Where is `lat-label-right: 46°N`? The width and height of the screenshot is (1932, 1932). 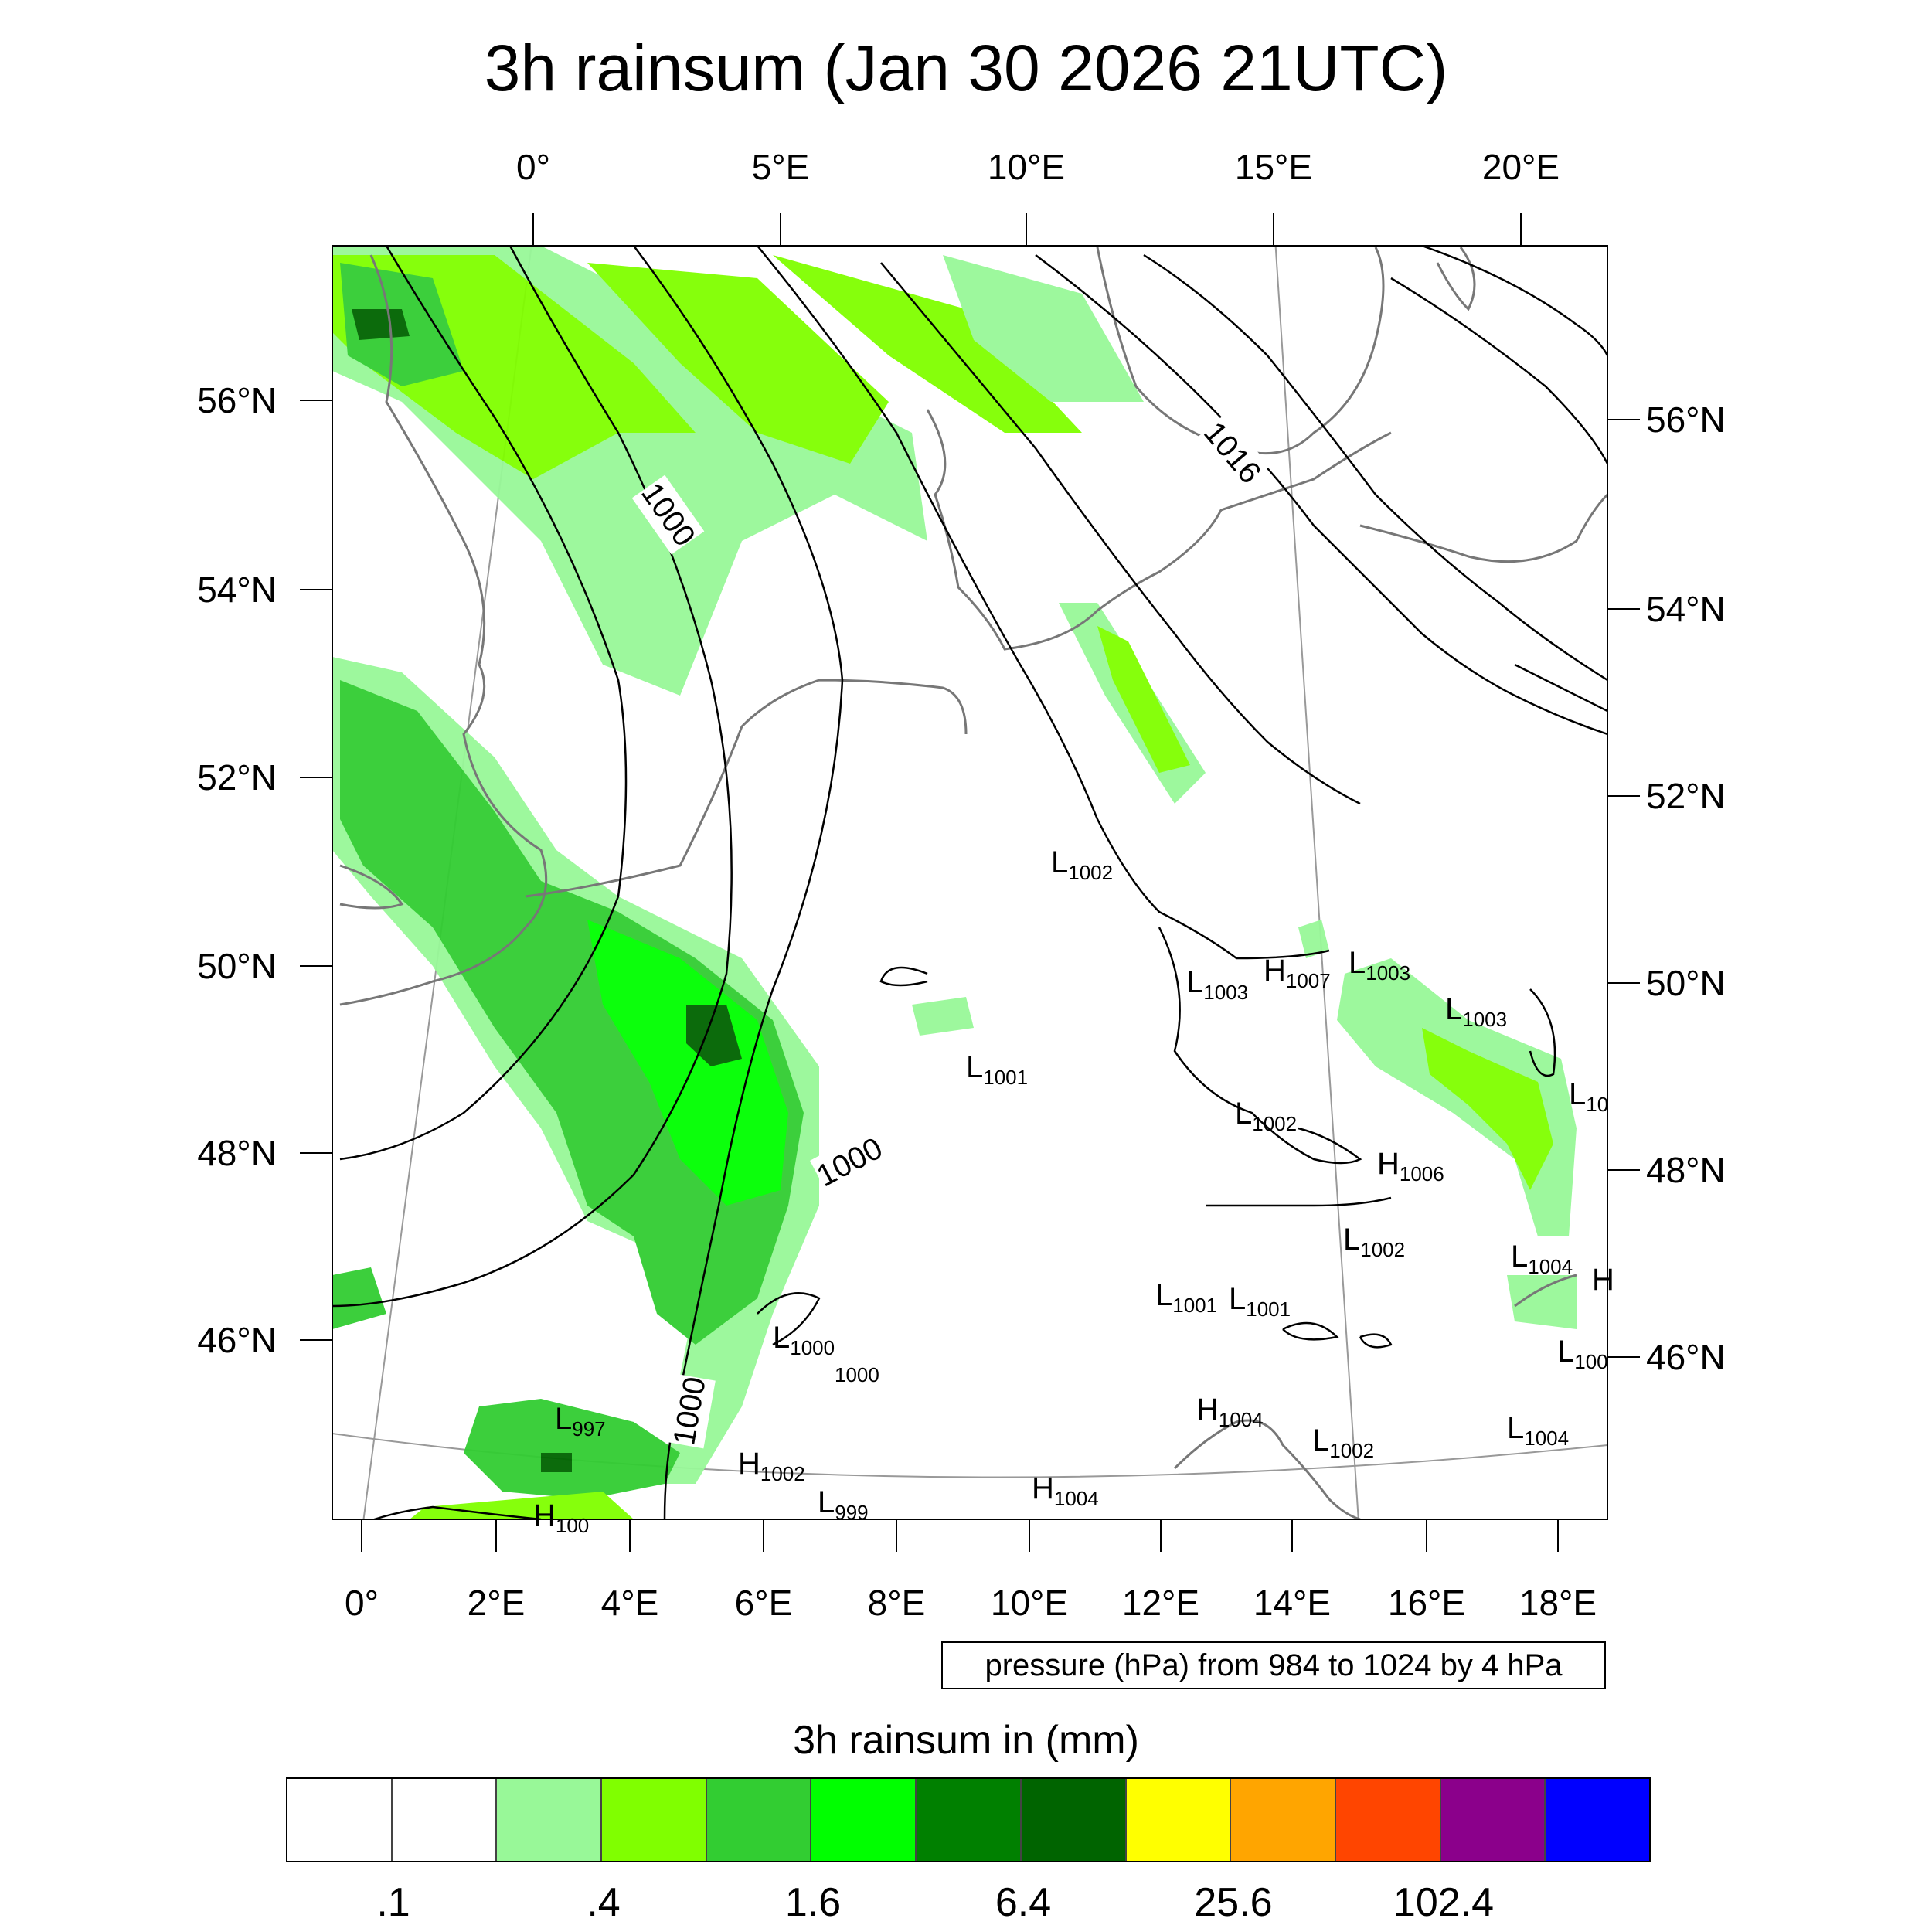
lat-label-right: 46°N is located at coordinates (1686, 1357).